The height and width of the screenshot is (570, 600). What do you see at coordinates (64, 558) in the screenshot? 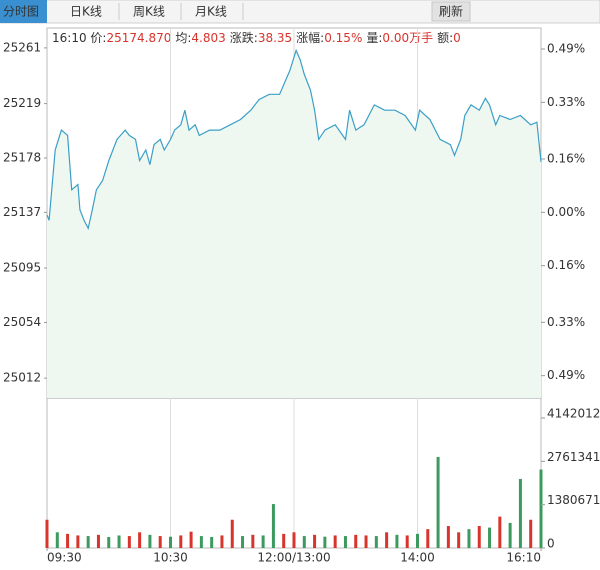
I see `x-tick-label: 09:30` at bounding box center [64, 558].